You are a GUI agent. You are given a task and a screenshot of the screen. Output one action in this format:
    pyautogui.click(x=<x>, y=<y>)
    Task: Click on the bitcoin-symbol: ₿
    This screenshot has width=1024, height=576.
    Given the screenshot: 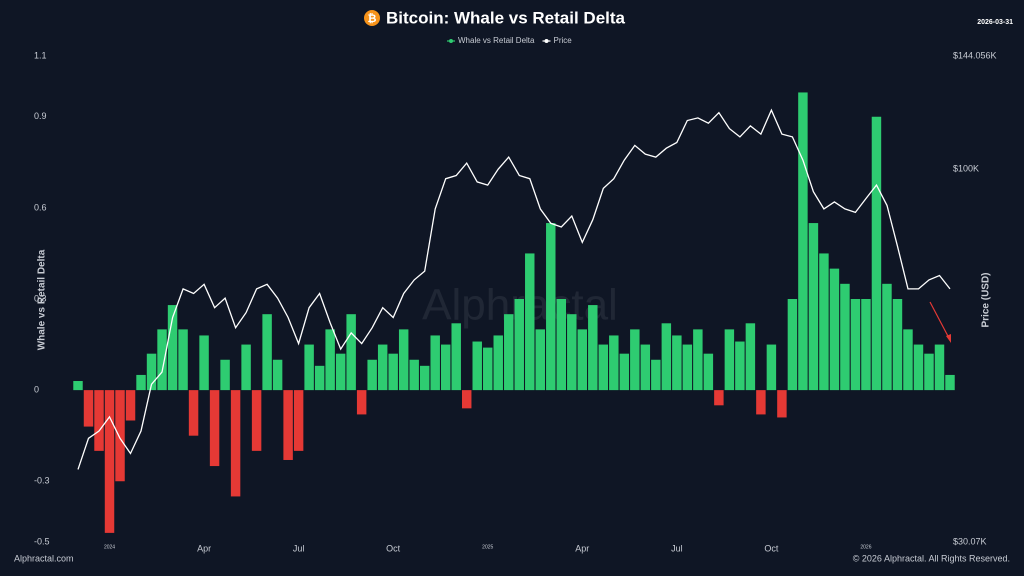 What is the action you would take?
    pyautogui.click(x=372, y=19)
    